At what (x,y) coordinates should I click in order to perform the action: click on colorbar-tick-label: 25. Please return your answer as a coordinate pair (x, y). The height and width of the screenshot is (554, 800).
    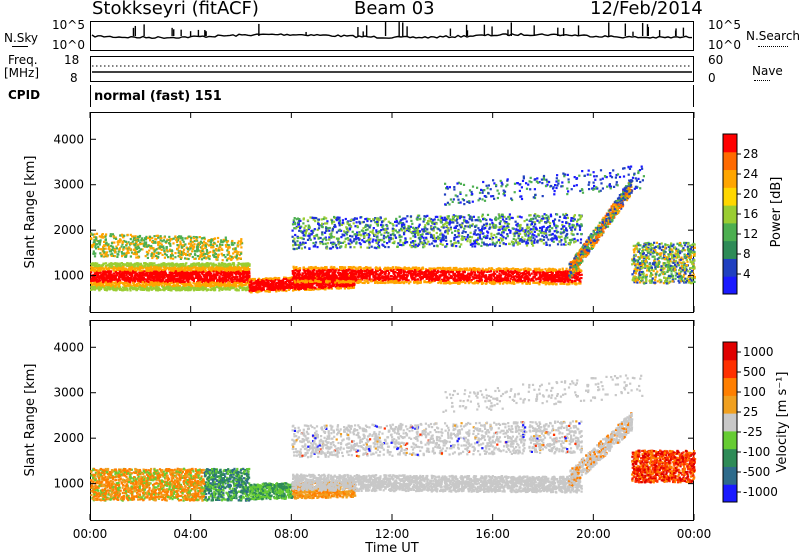
    Looking at the image, I should click on (750, 412).